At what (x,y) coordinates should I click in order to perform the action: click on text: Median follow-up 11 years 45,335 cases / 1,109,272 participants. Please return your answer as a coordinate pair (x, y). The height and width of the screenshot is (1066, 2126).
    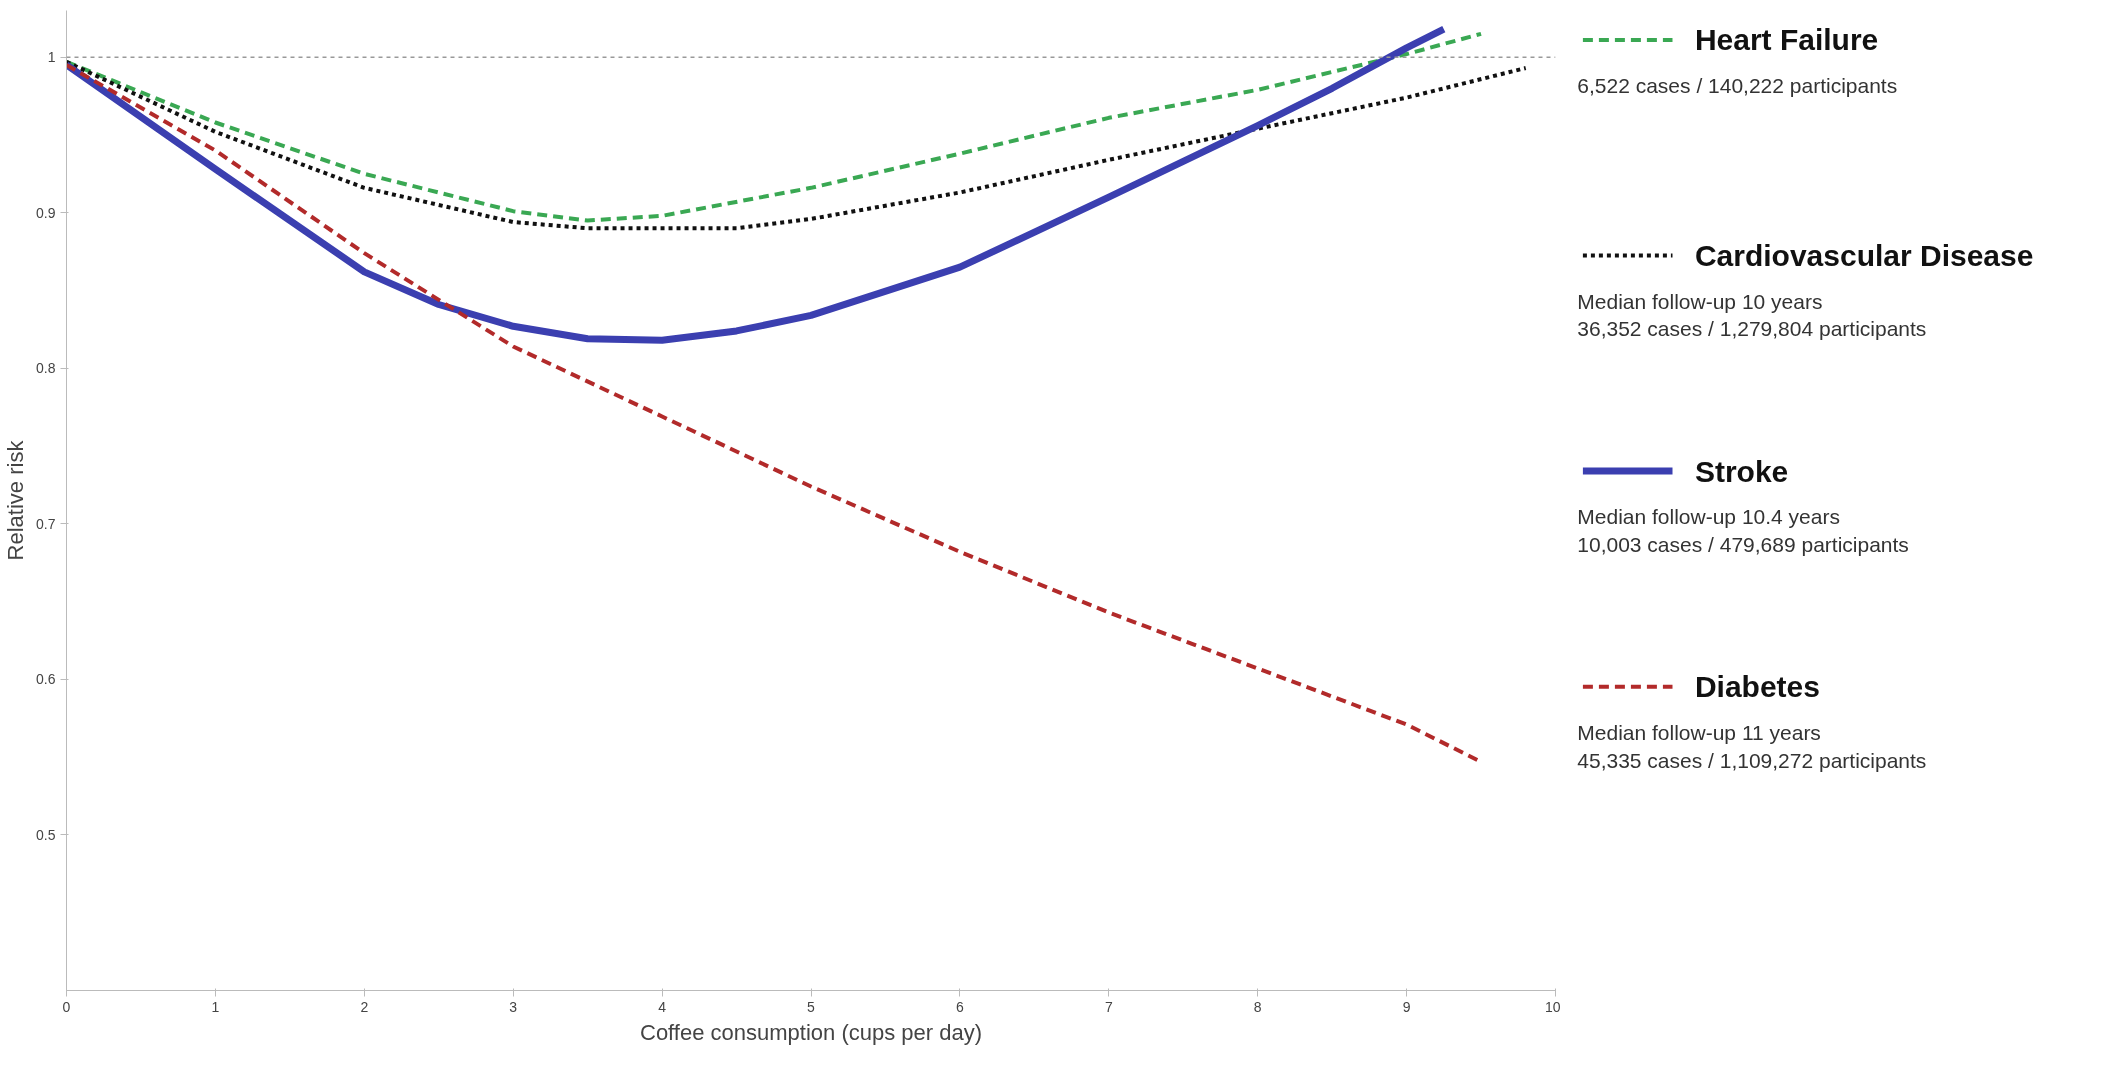
    Looking at the image, I should click on (1752, 746).